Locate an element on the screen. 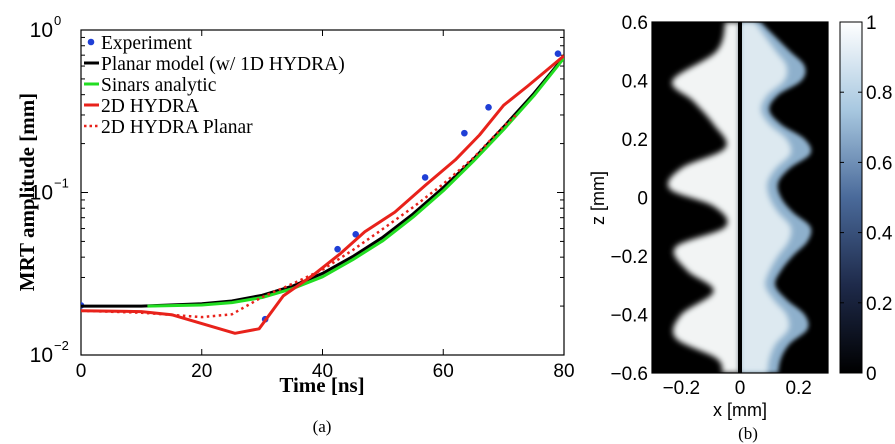 This screenshot has height=444, width=895. b-xtick-label: 0 is located at coordinates (740, 388).